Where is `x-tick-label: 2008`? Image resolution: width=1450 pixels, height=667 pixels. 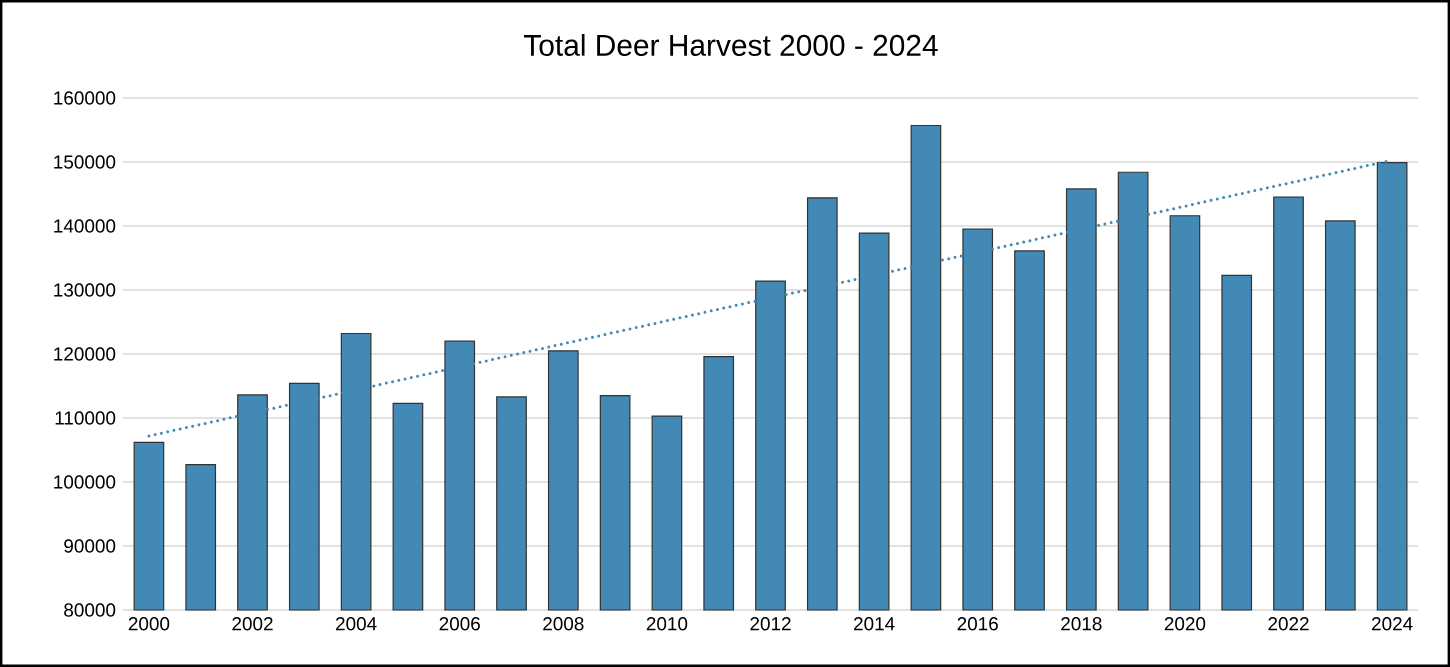
x-tick-label: 2008 is located at coordinates (563, 624).